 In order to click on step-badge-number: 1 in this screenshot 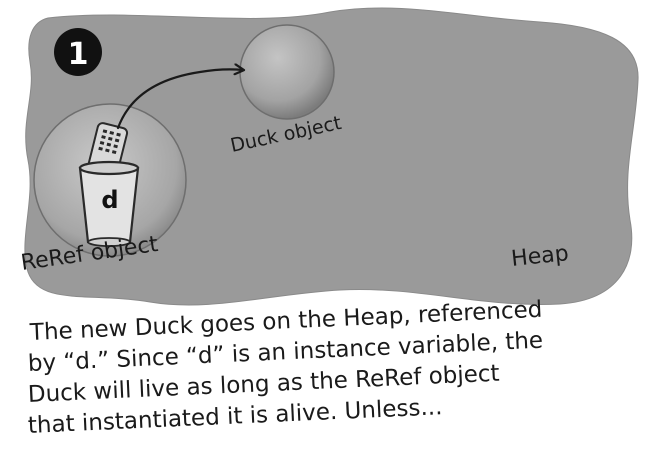, I will do `click(78, 54)`.